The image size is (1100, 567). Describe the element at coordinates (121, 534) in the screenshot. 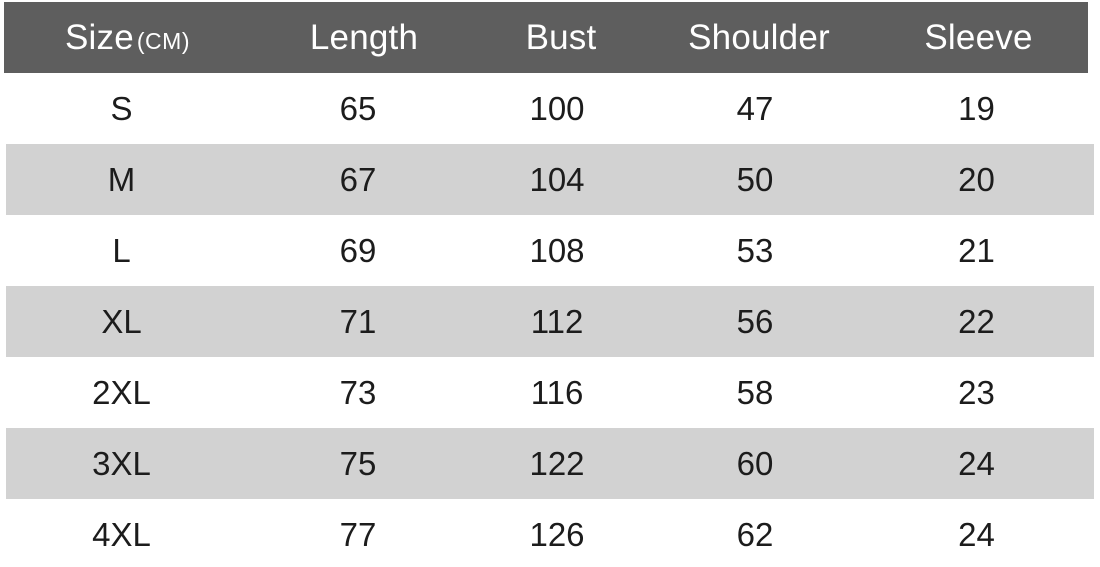

I see `cell-size: 4XL` at that location.